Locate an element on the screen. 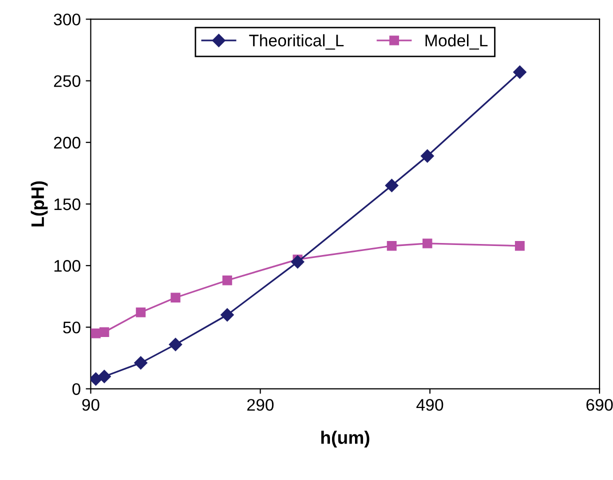  y-tick-label: 200 is located at coordinates (67, 142).